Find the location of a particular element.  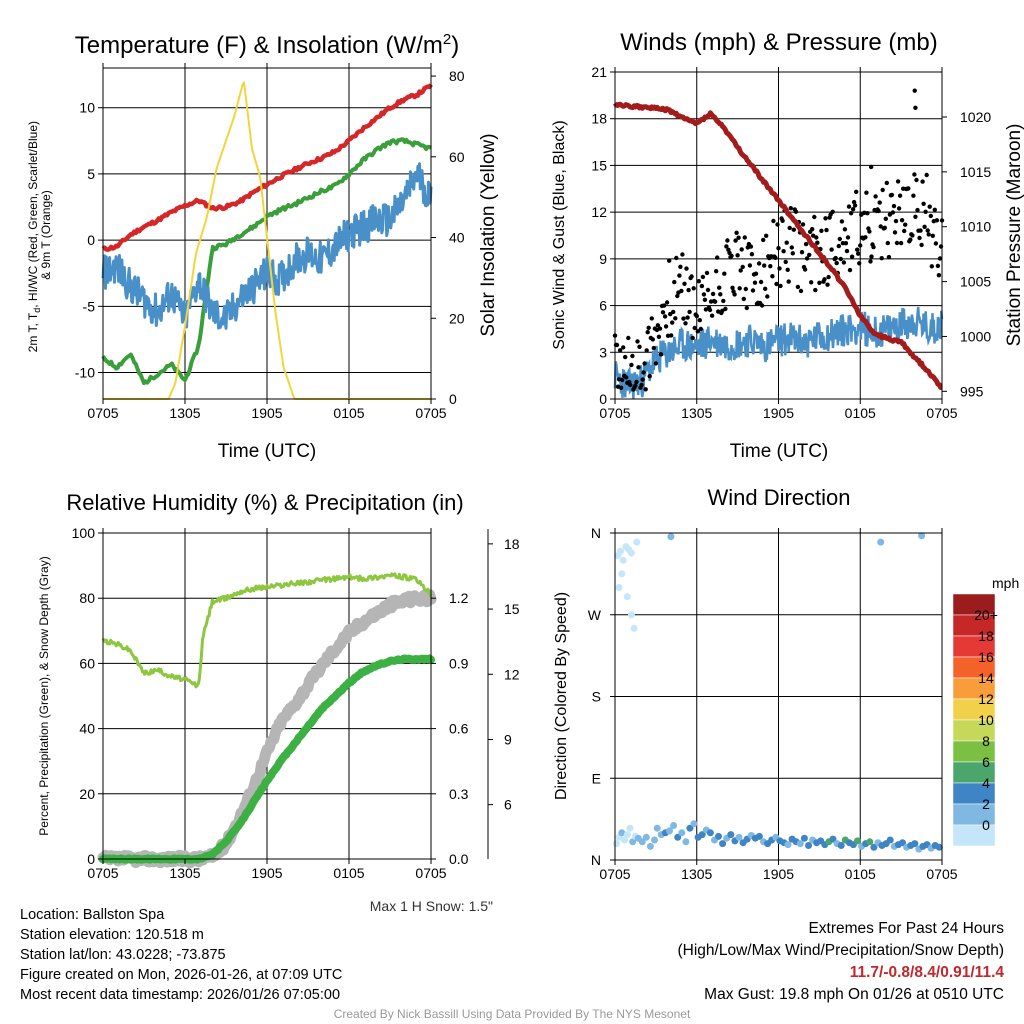

winds-series is located at coordinates (778, 244).